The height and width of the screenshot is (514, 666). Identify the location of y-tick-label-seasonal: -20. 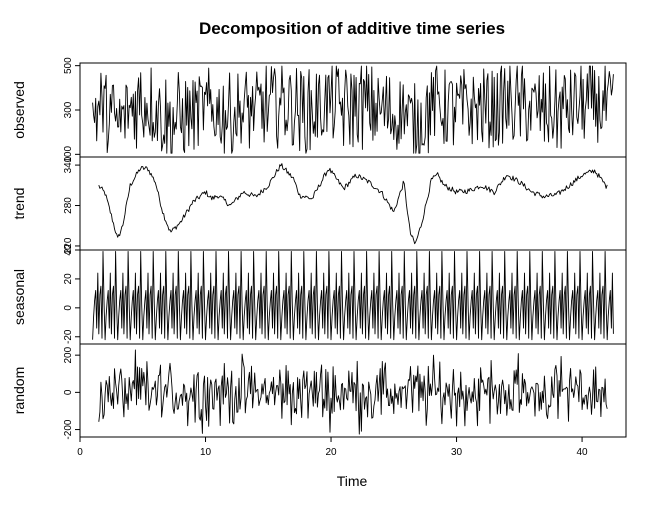
(68, 336).